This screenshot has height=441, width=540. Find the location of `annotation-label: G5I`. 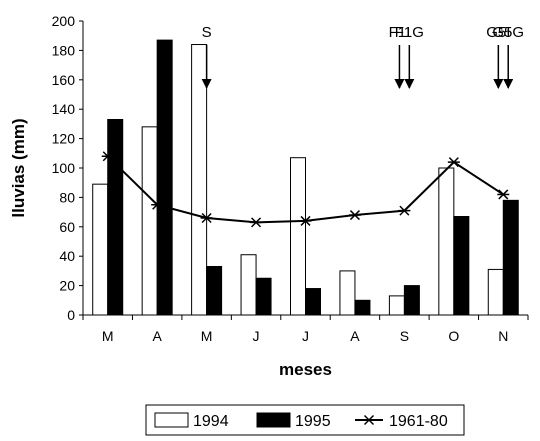

annotation-label: G5I is located at coordinates (498, 32).